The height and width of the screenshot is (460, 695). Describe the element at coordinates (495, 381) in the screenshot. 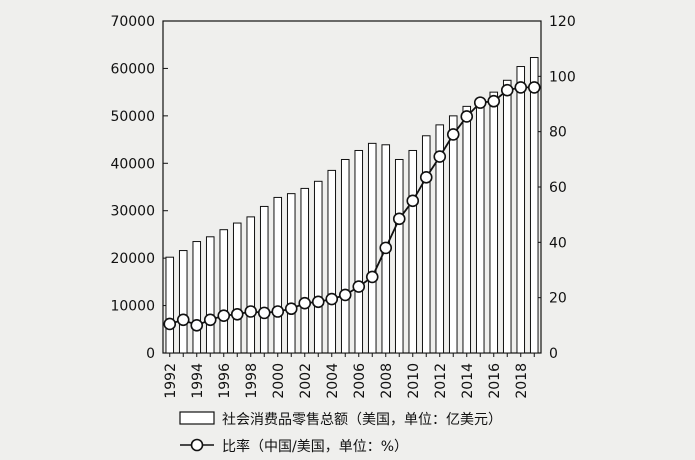

I see `x-tick-label: 2016` at that location.